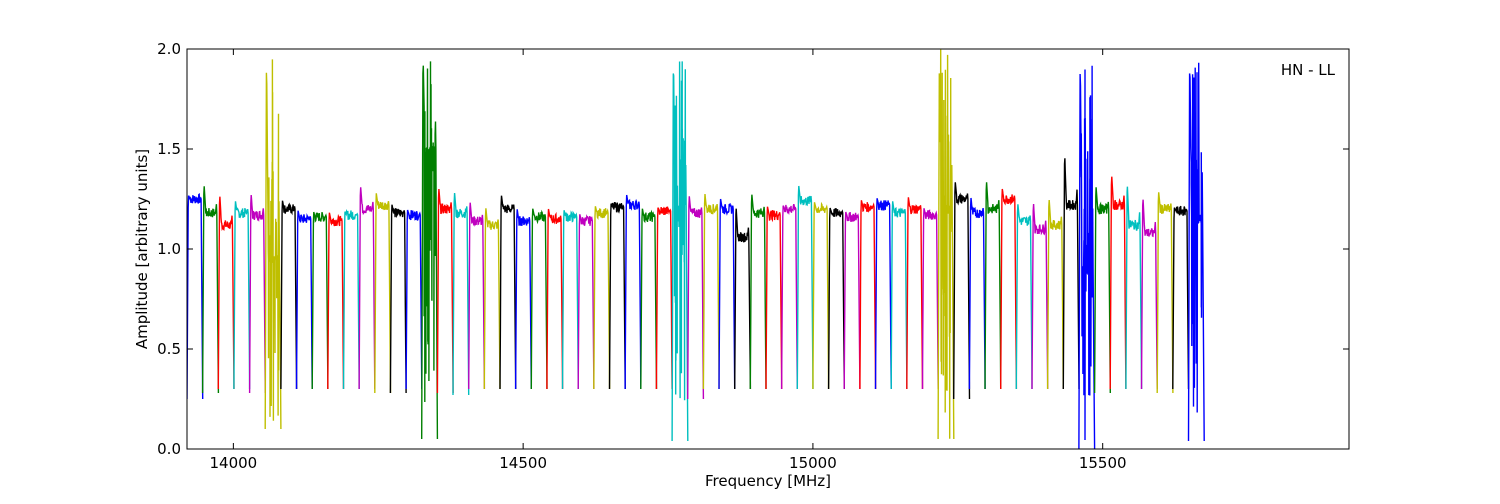 Image resolution: width=1500 pixels, height=504 pixels. What do you see at coordinates (142, 249) in the screenshot?
I see `y-axis-label: Amplitude [arbitrary units]` at bounding box center [142, 249].